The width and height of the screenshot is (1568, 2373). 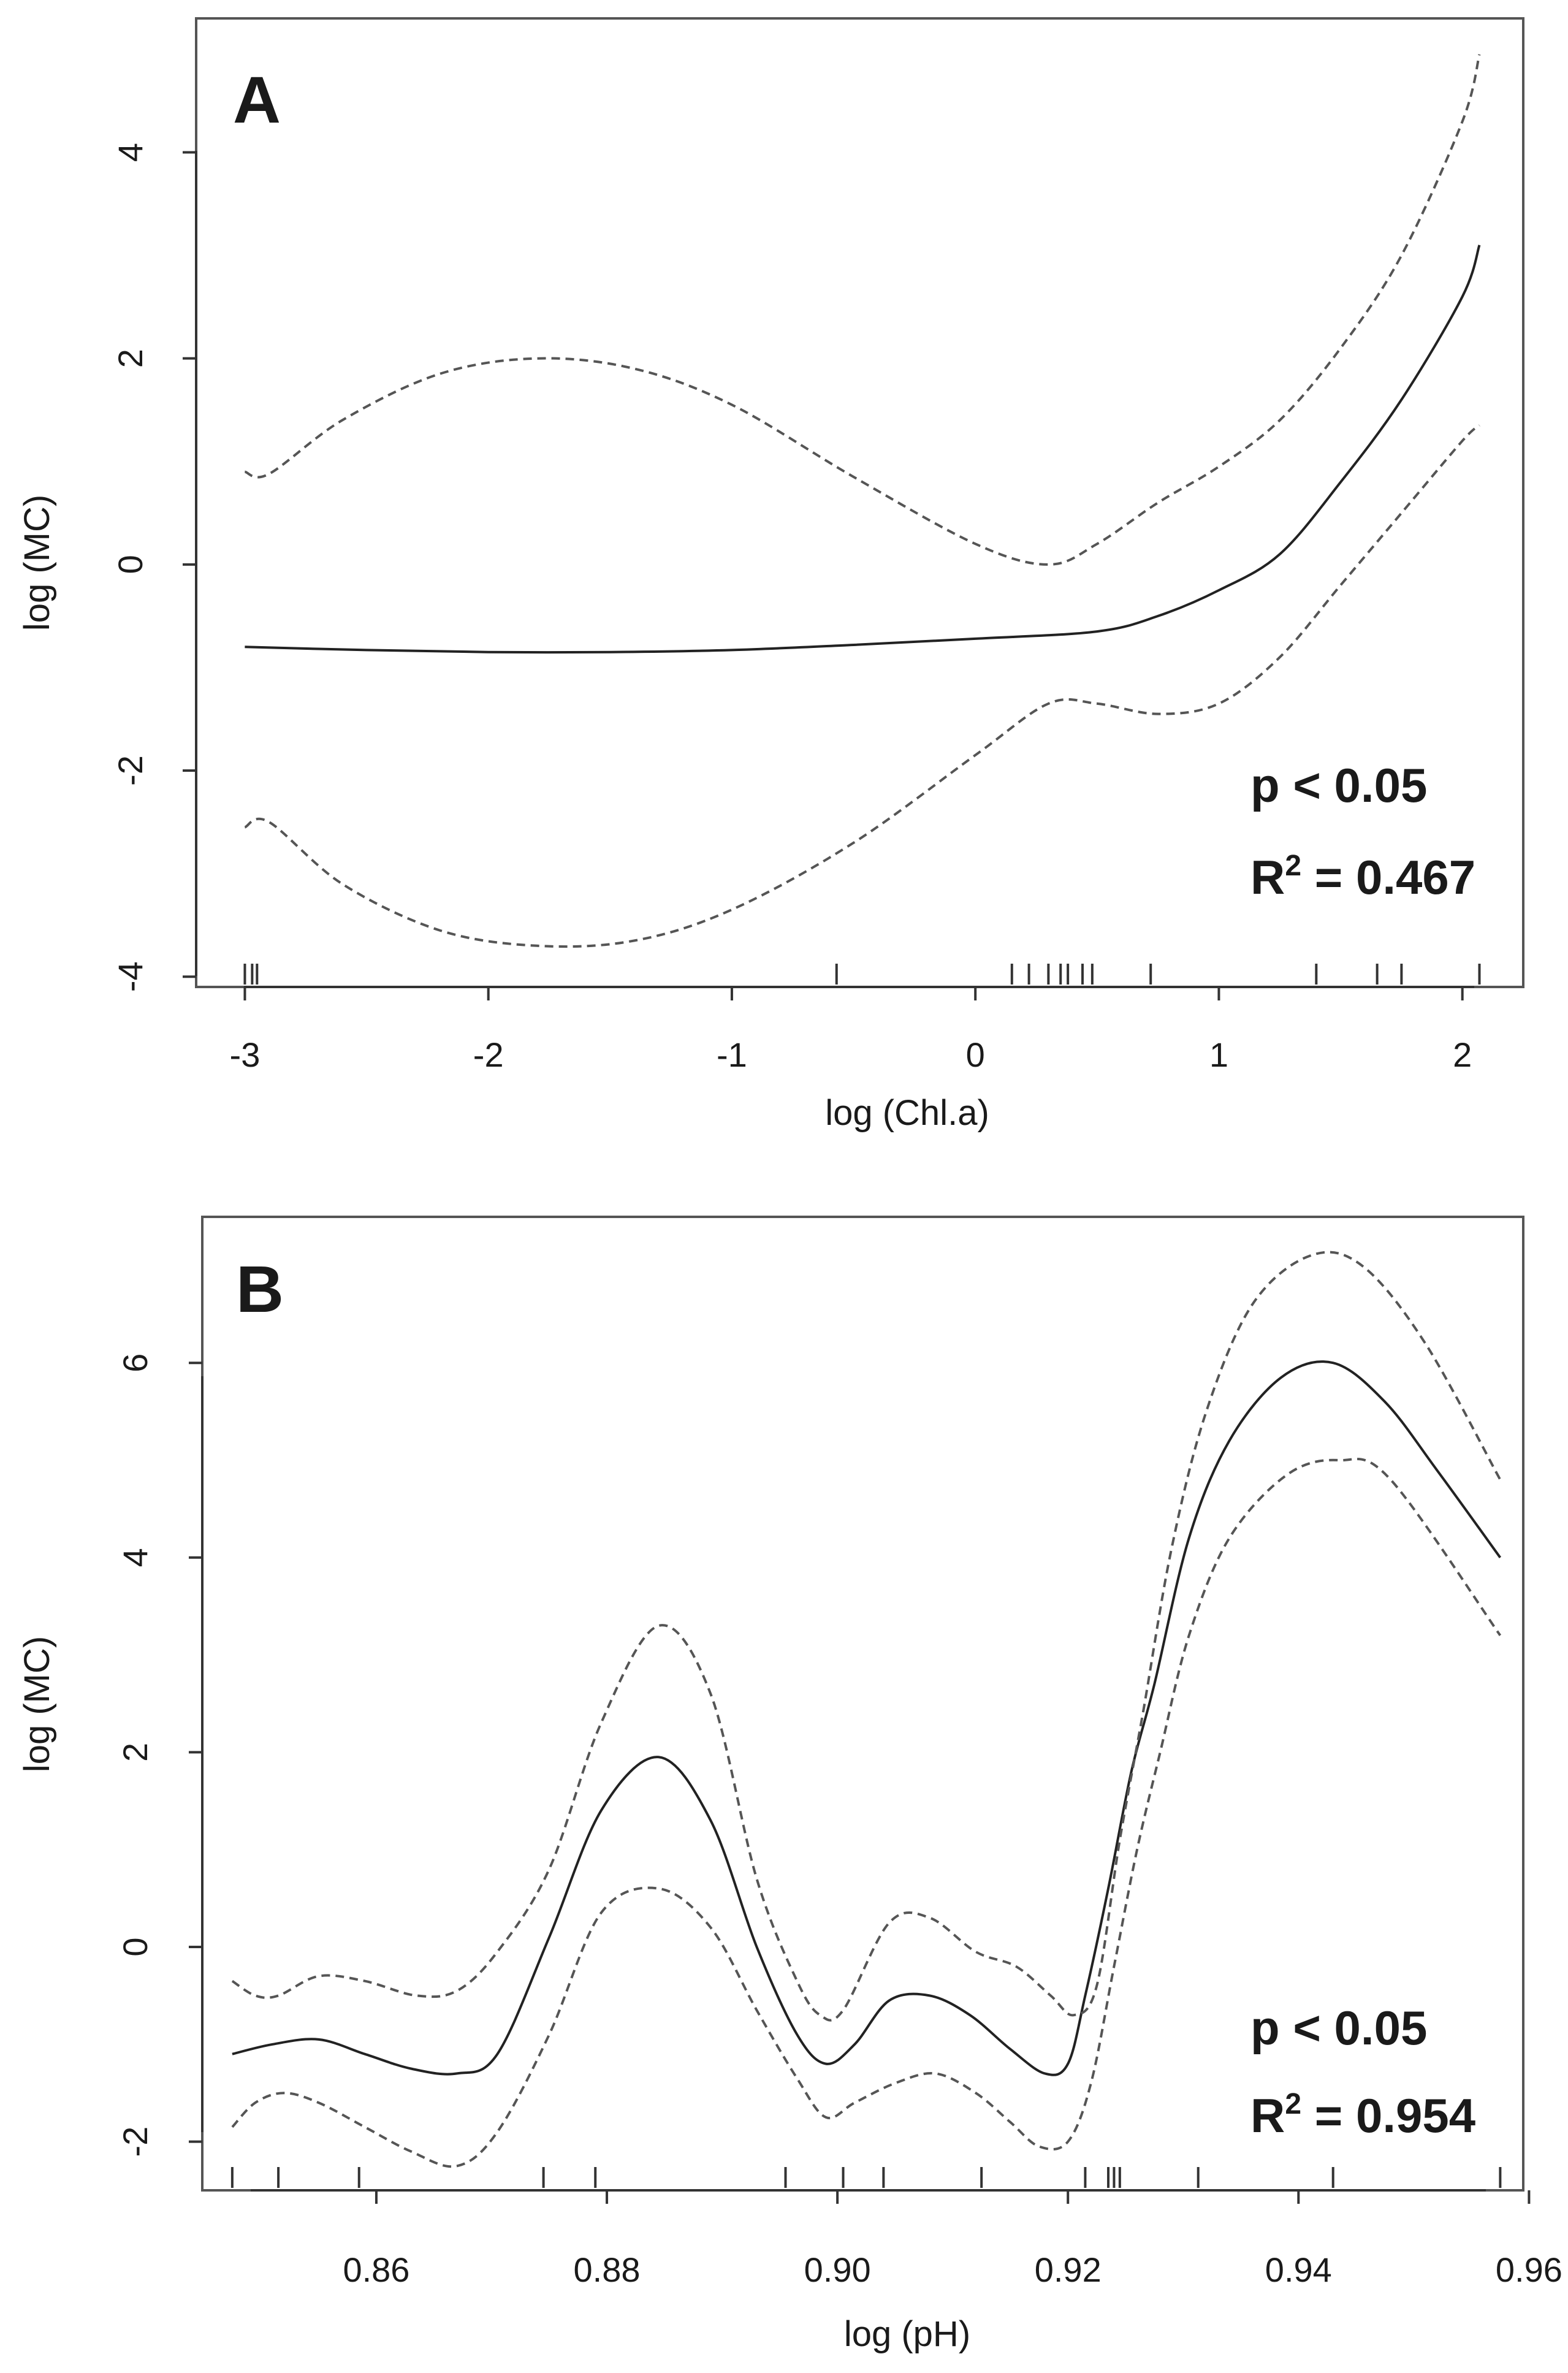 I want to click on panel-b-x-tick-label: 0.90, so click(x=838, y=2269).